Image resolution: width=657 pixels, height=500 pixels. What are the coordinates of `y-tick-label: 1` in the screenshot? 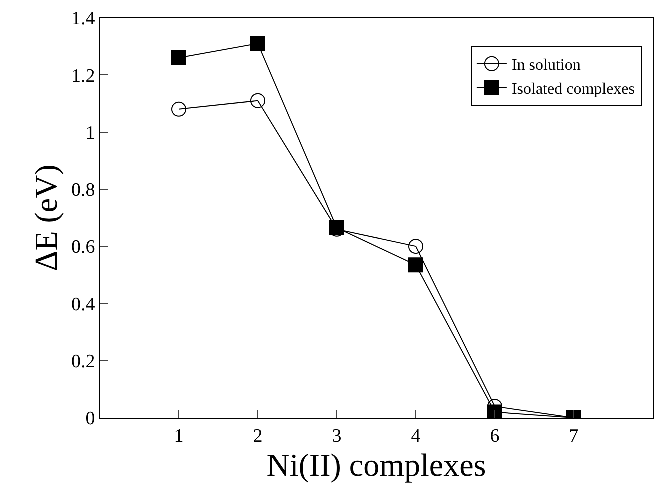 It's located at (91, 133).